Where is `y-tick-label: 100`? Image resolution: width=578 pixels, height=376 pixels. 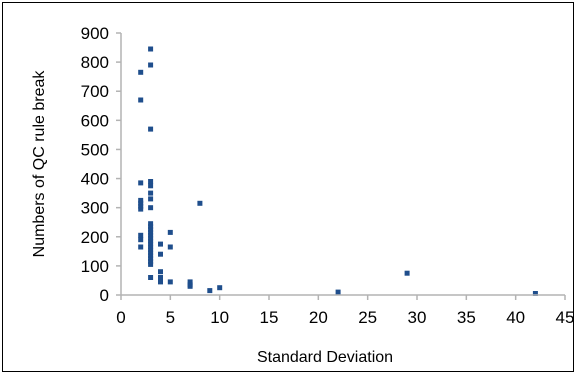 y-tick-label: 100 is located at coordinates (95, 266).